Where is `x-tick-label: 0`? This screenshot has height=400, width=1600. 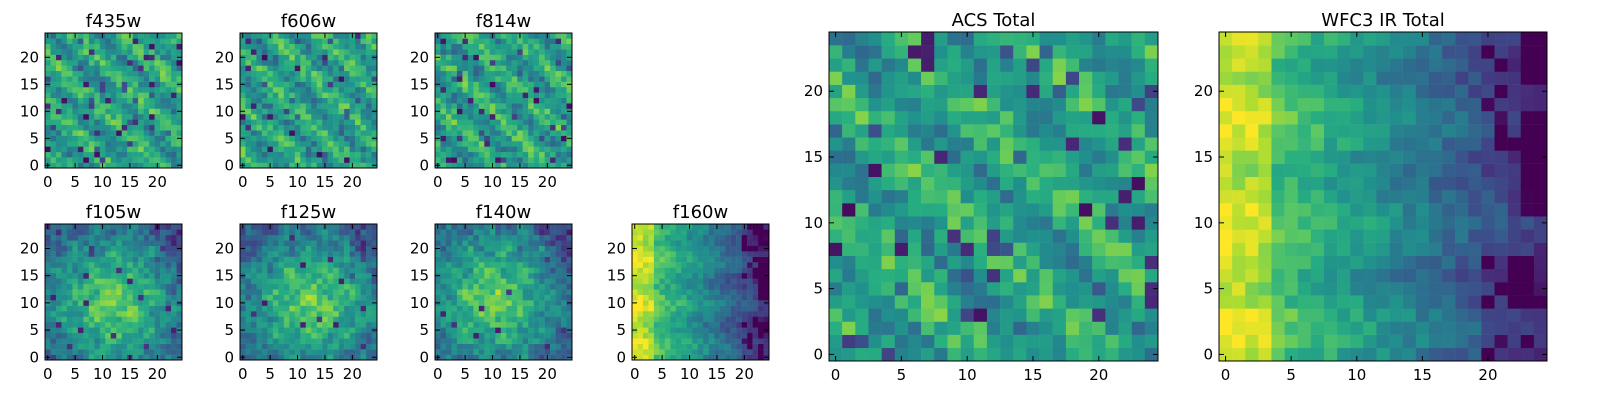
x-tick-label: 0 is located at coordinates (243, 374).